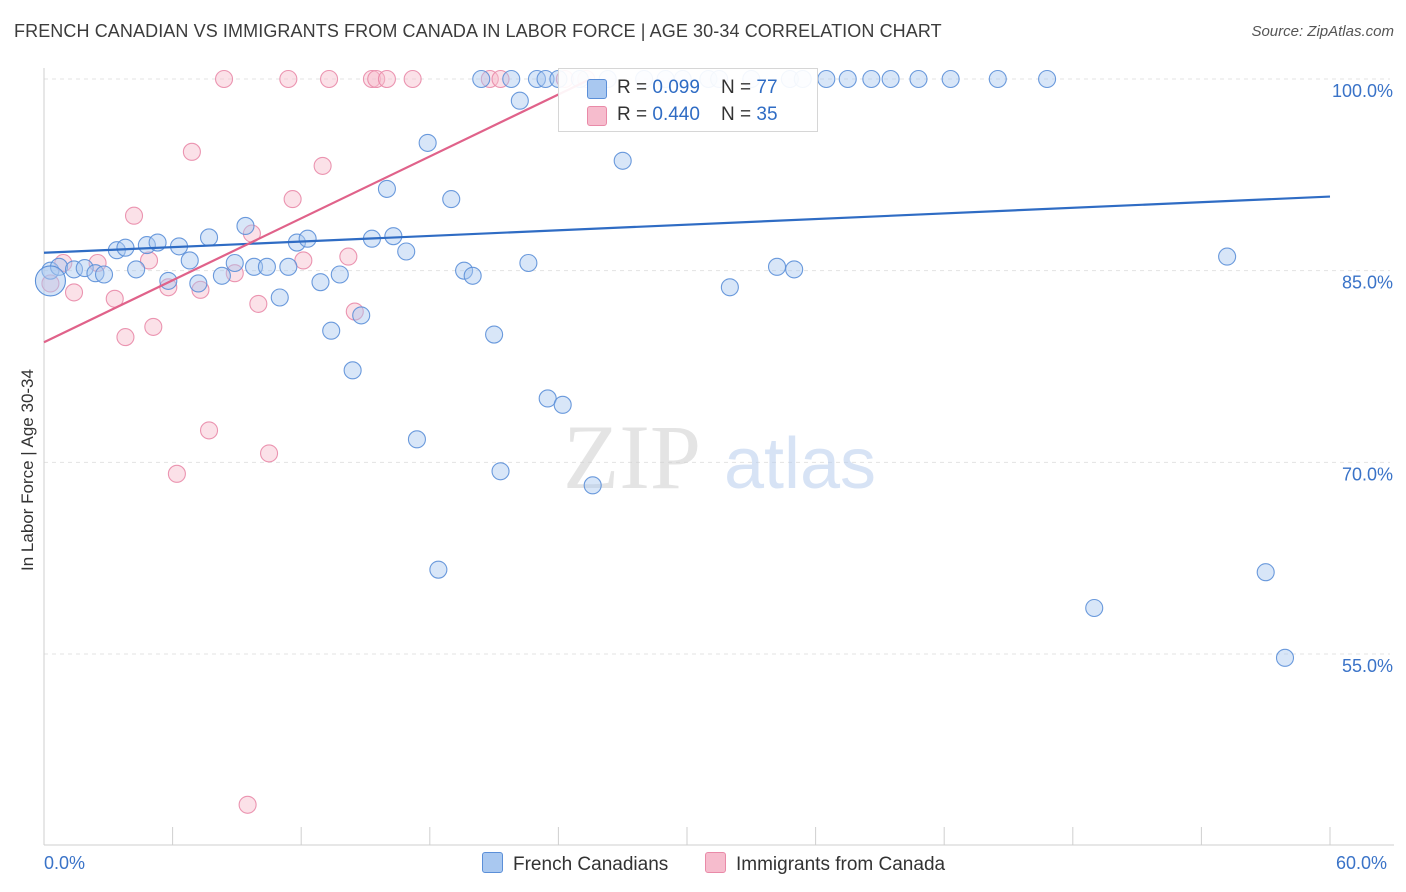 Image resolution: width=1406 pixels, height=892 pixels. What do you see at coordinates (1367, 474) in the screenshot?
I see `y-tick-label: 70.0%` at bounding box center [1367, 474].